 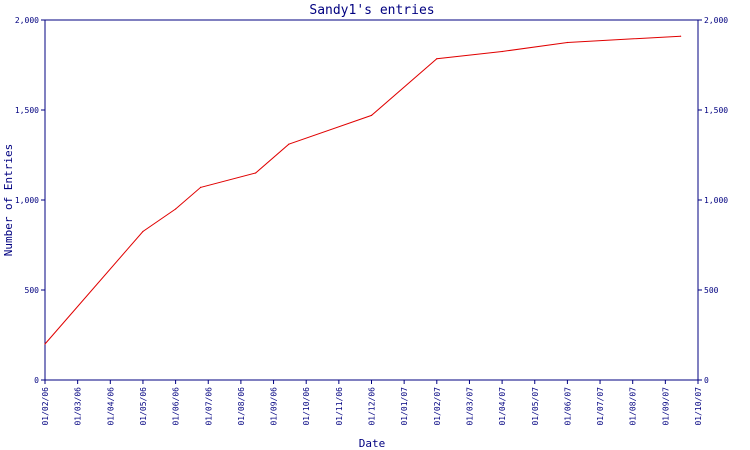 I want to click on y-tick-label-left: 2,000, so click(x=27, y=20).